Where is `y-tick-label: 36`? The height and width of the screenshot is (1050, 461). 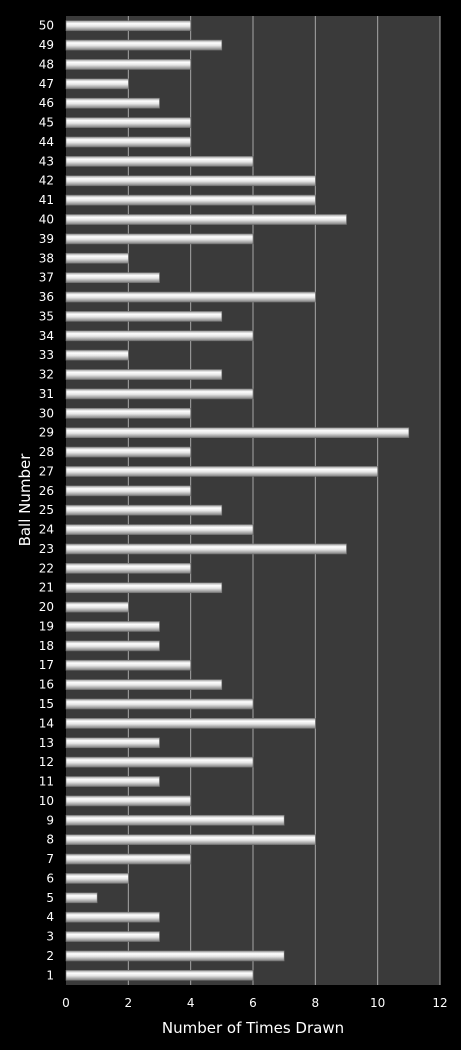
y-tick-label: 36 is located at coordinates (46, 297).